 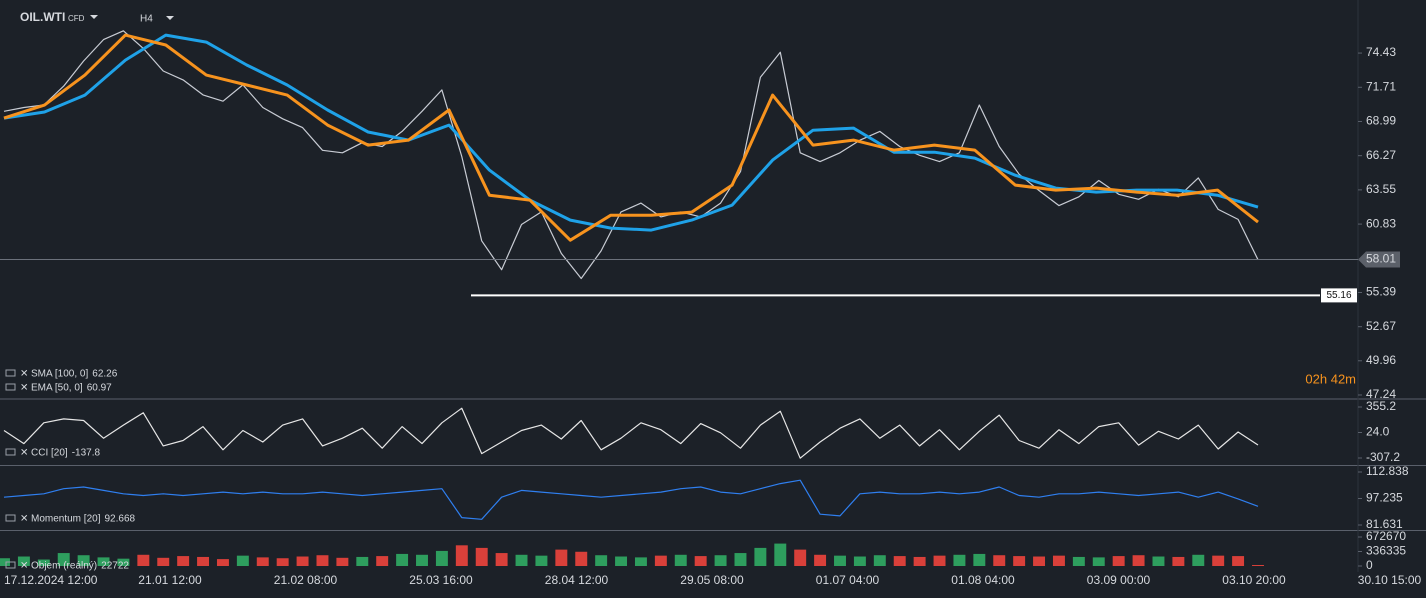 I want to click on y-tick-label: 74.43, so click(x=1381, y=52).